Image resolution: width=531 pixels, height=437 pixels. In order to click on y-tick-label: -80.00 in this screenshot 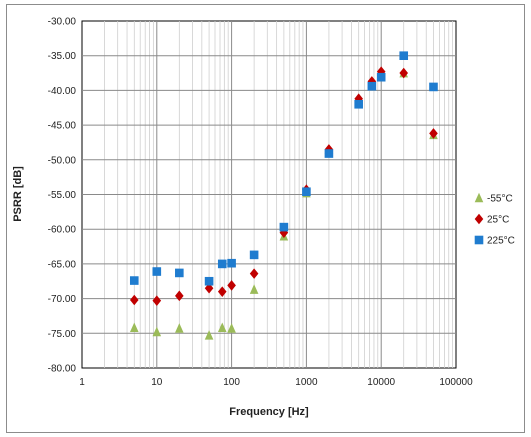, I will do `click(62, 369)`.